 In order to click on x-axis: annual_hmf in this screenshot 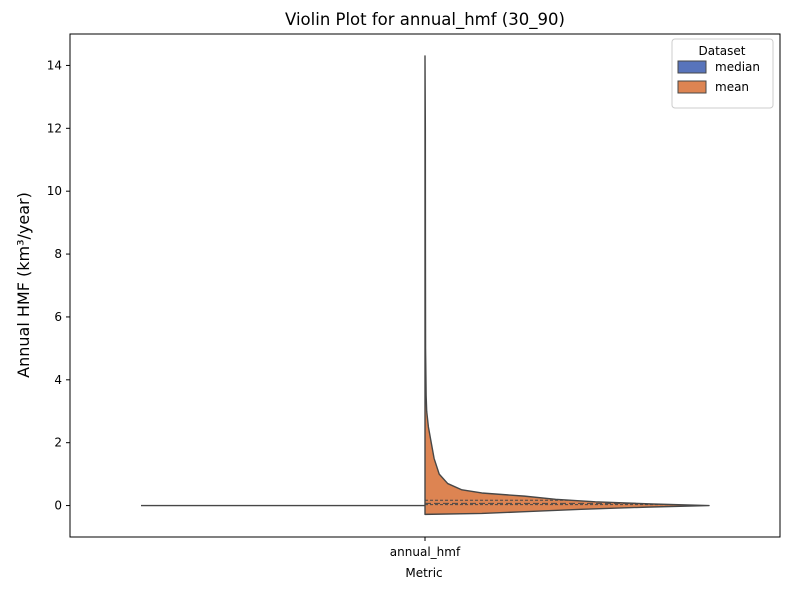, I will do `click(425, 548)`.